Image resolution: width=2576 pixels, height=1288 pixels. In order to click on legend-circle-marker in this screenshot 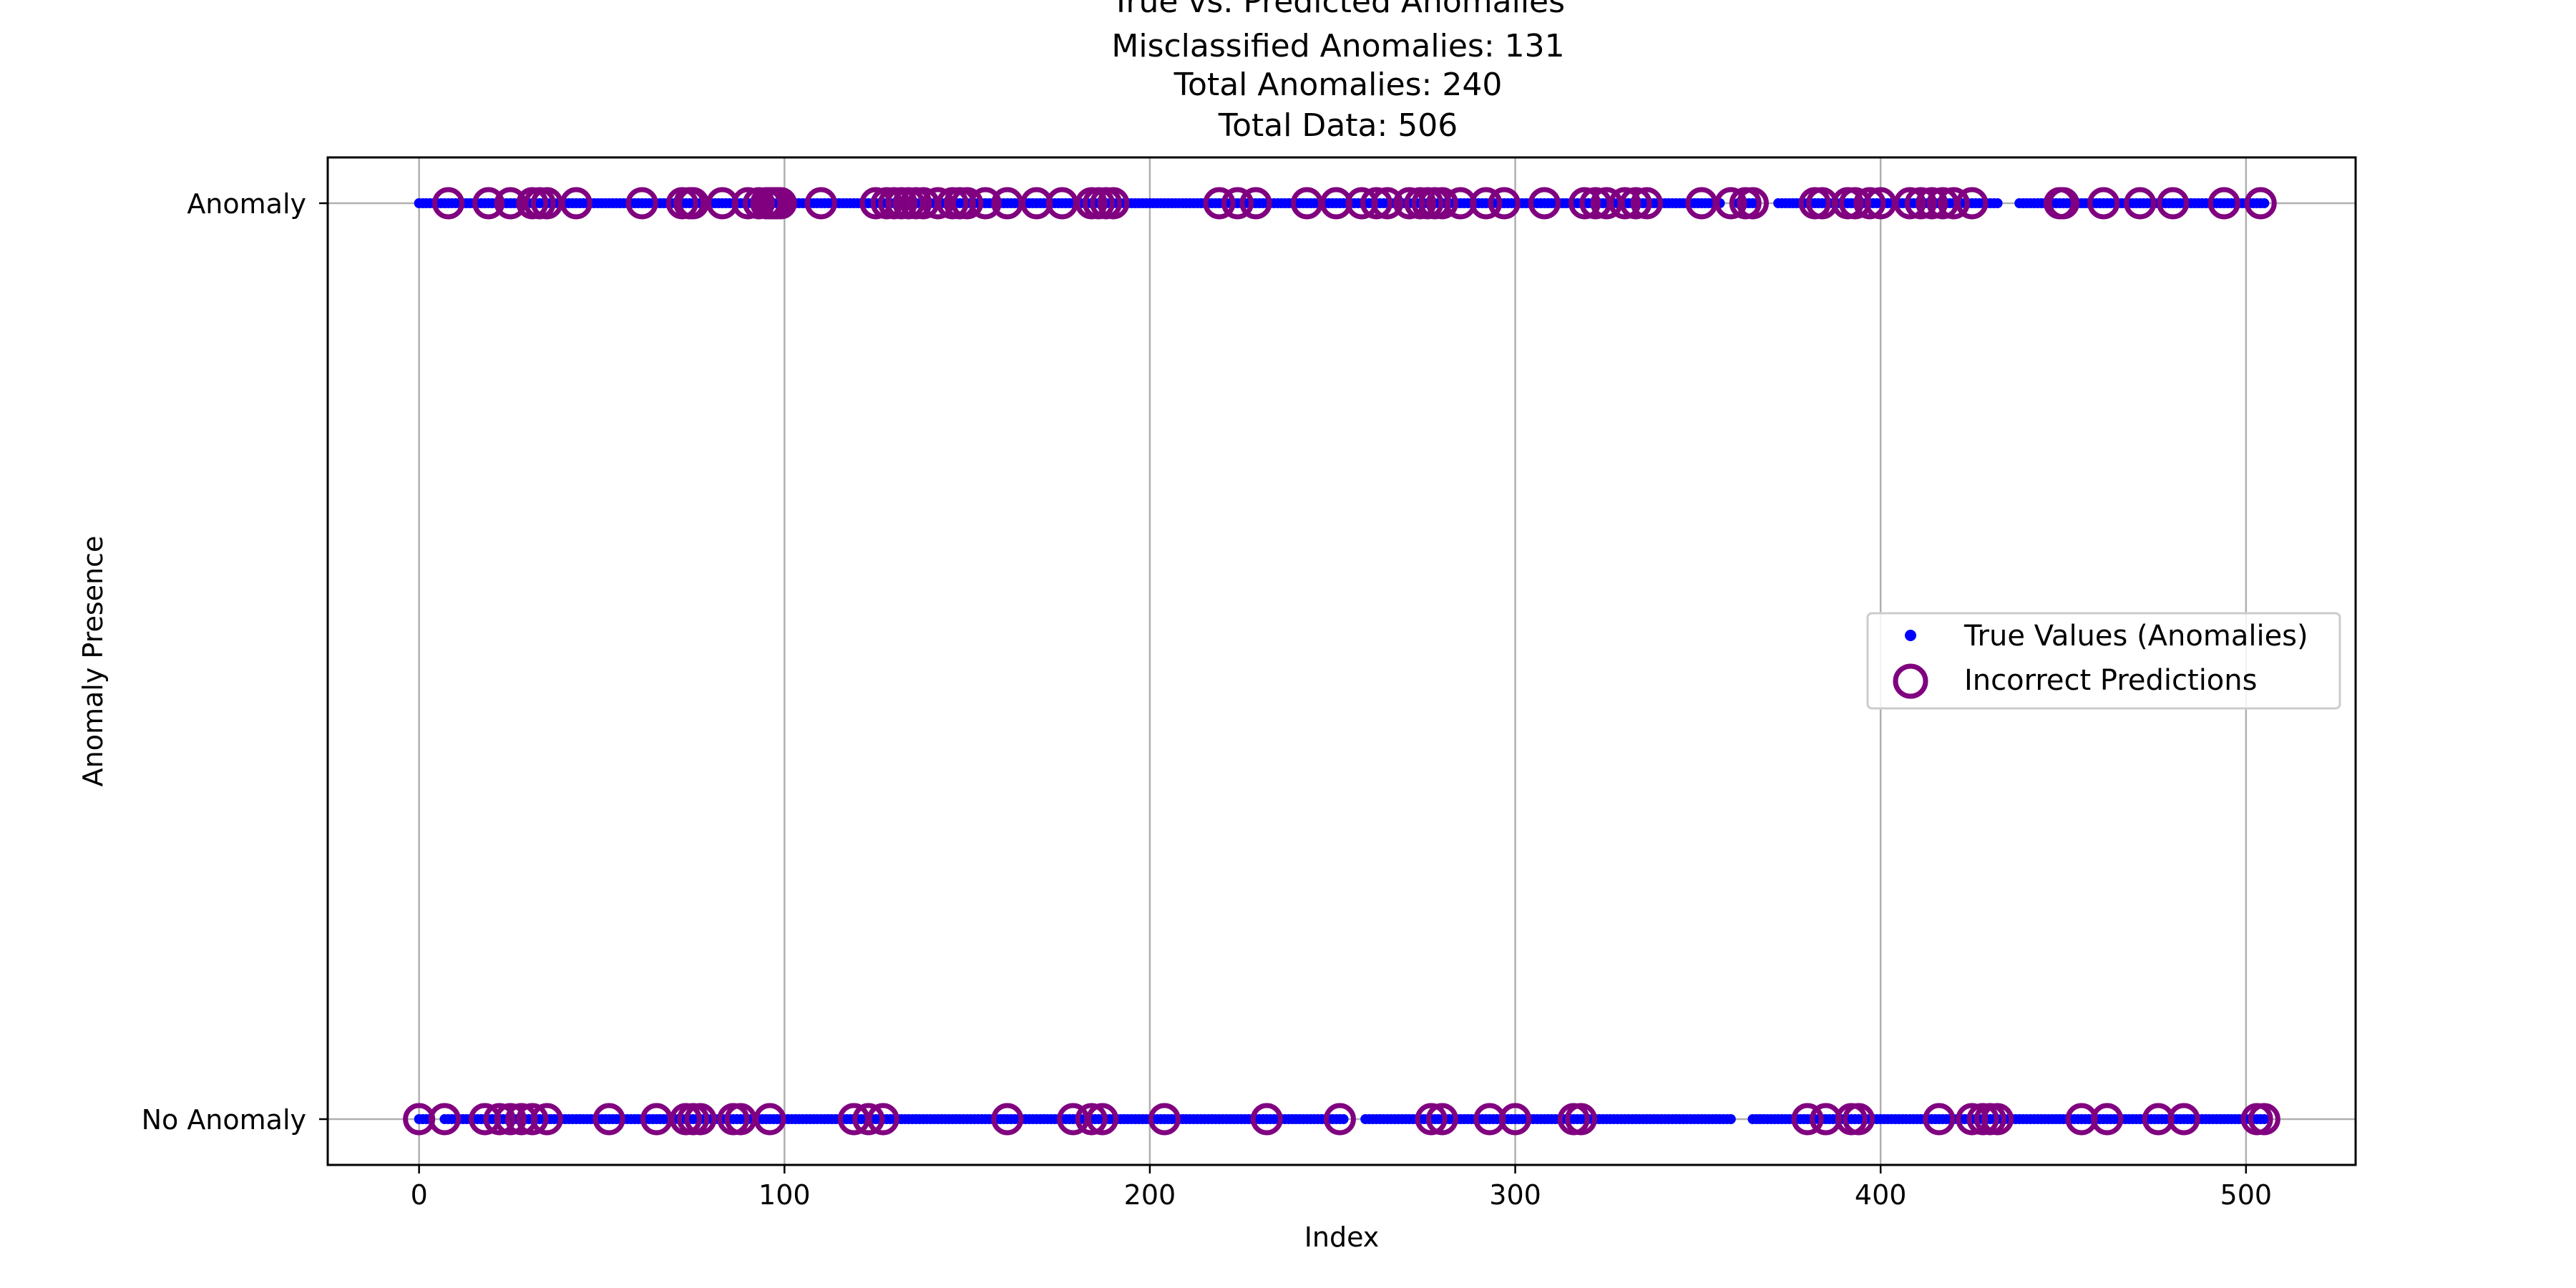, I will do `click(1910, 681)`.